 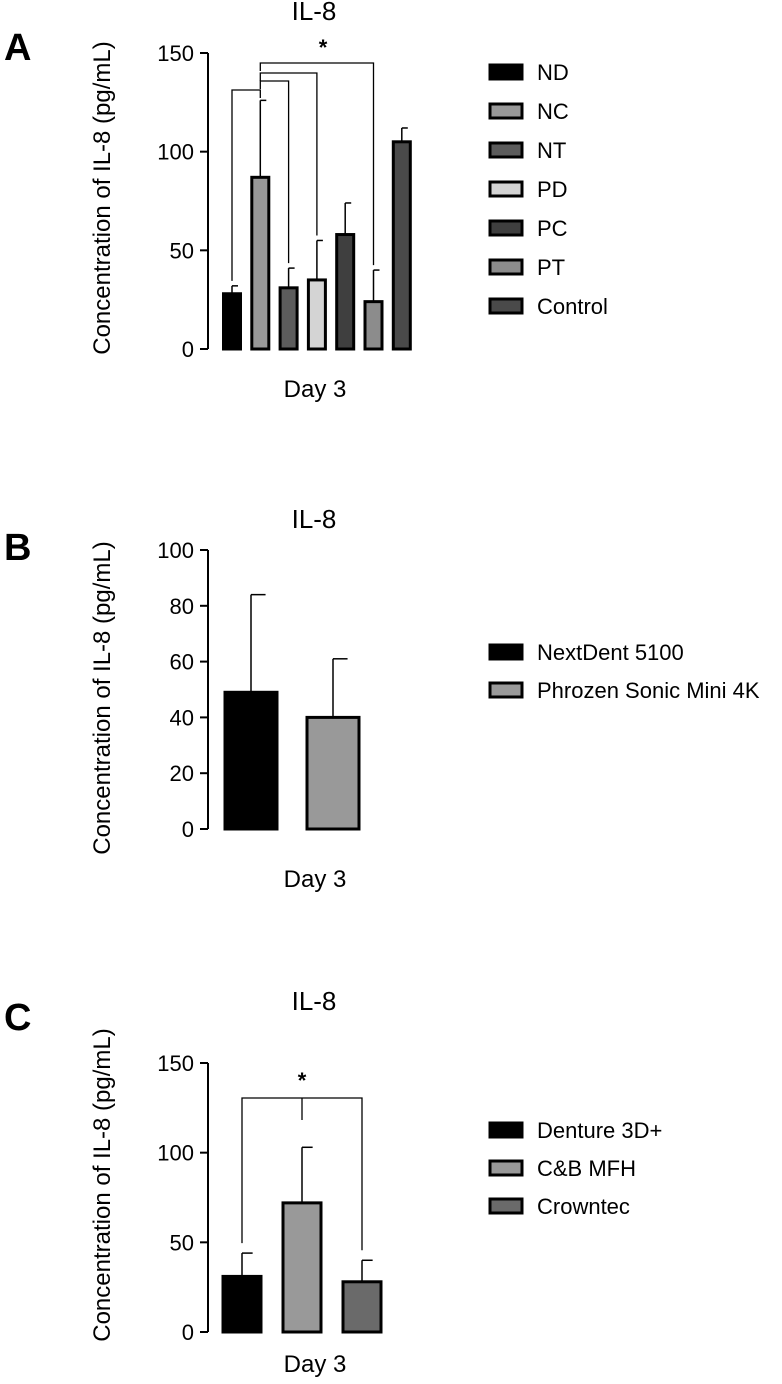 I want to click on panel-b-legend-label: Phrozen Sonic Mini 4K, so click(x=648, y=690).